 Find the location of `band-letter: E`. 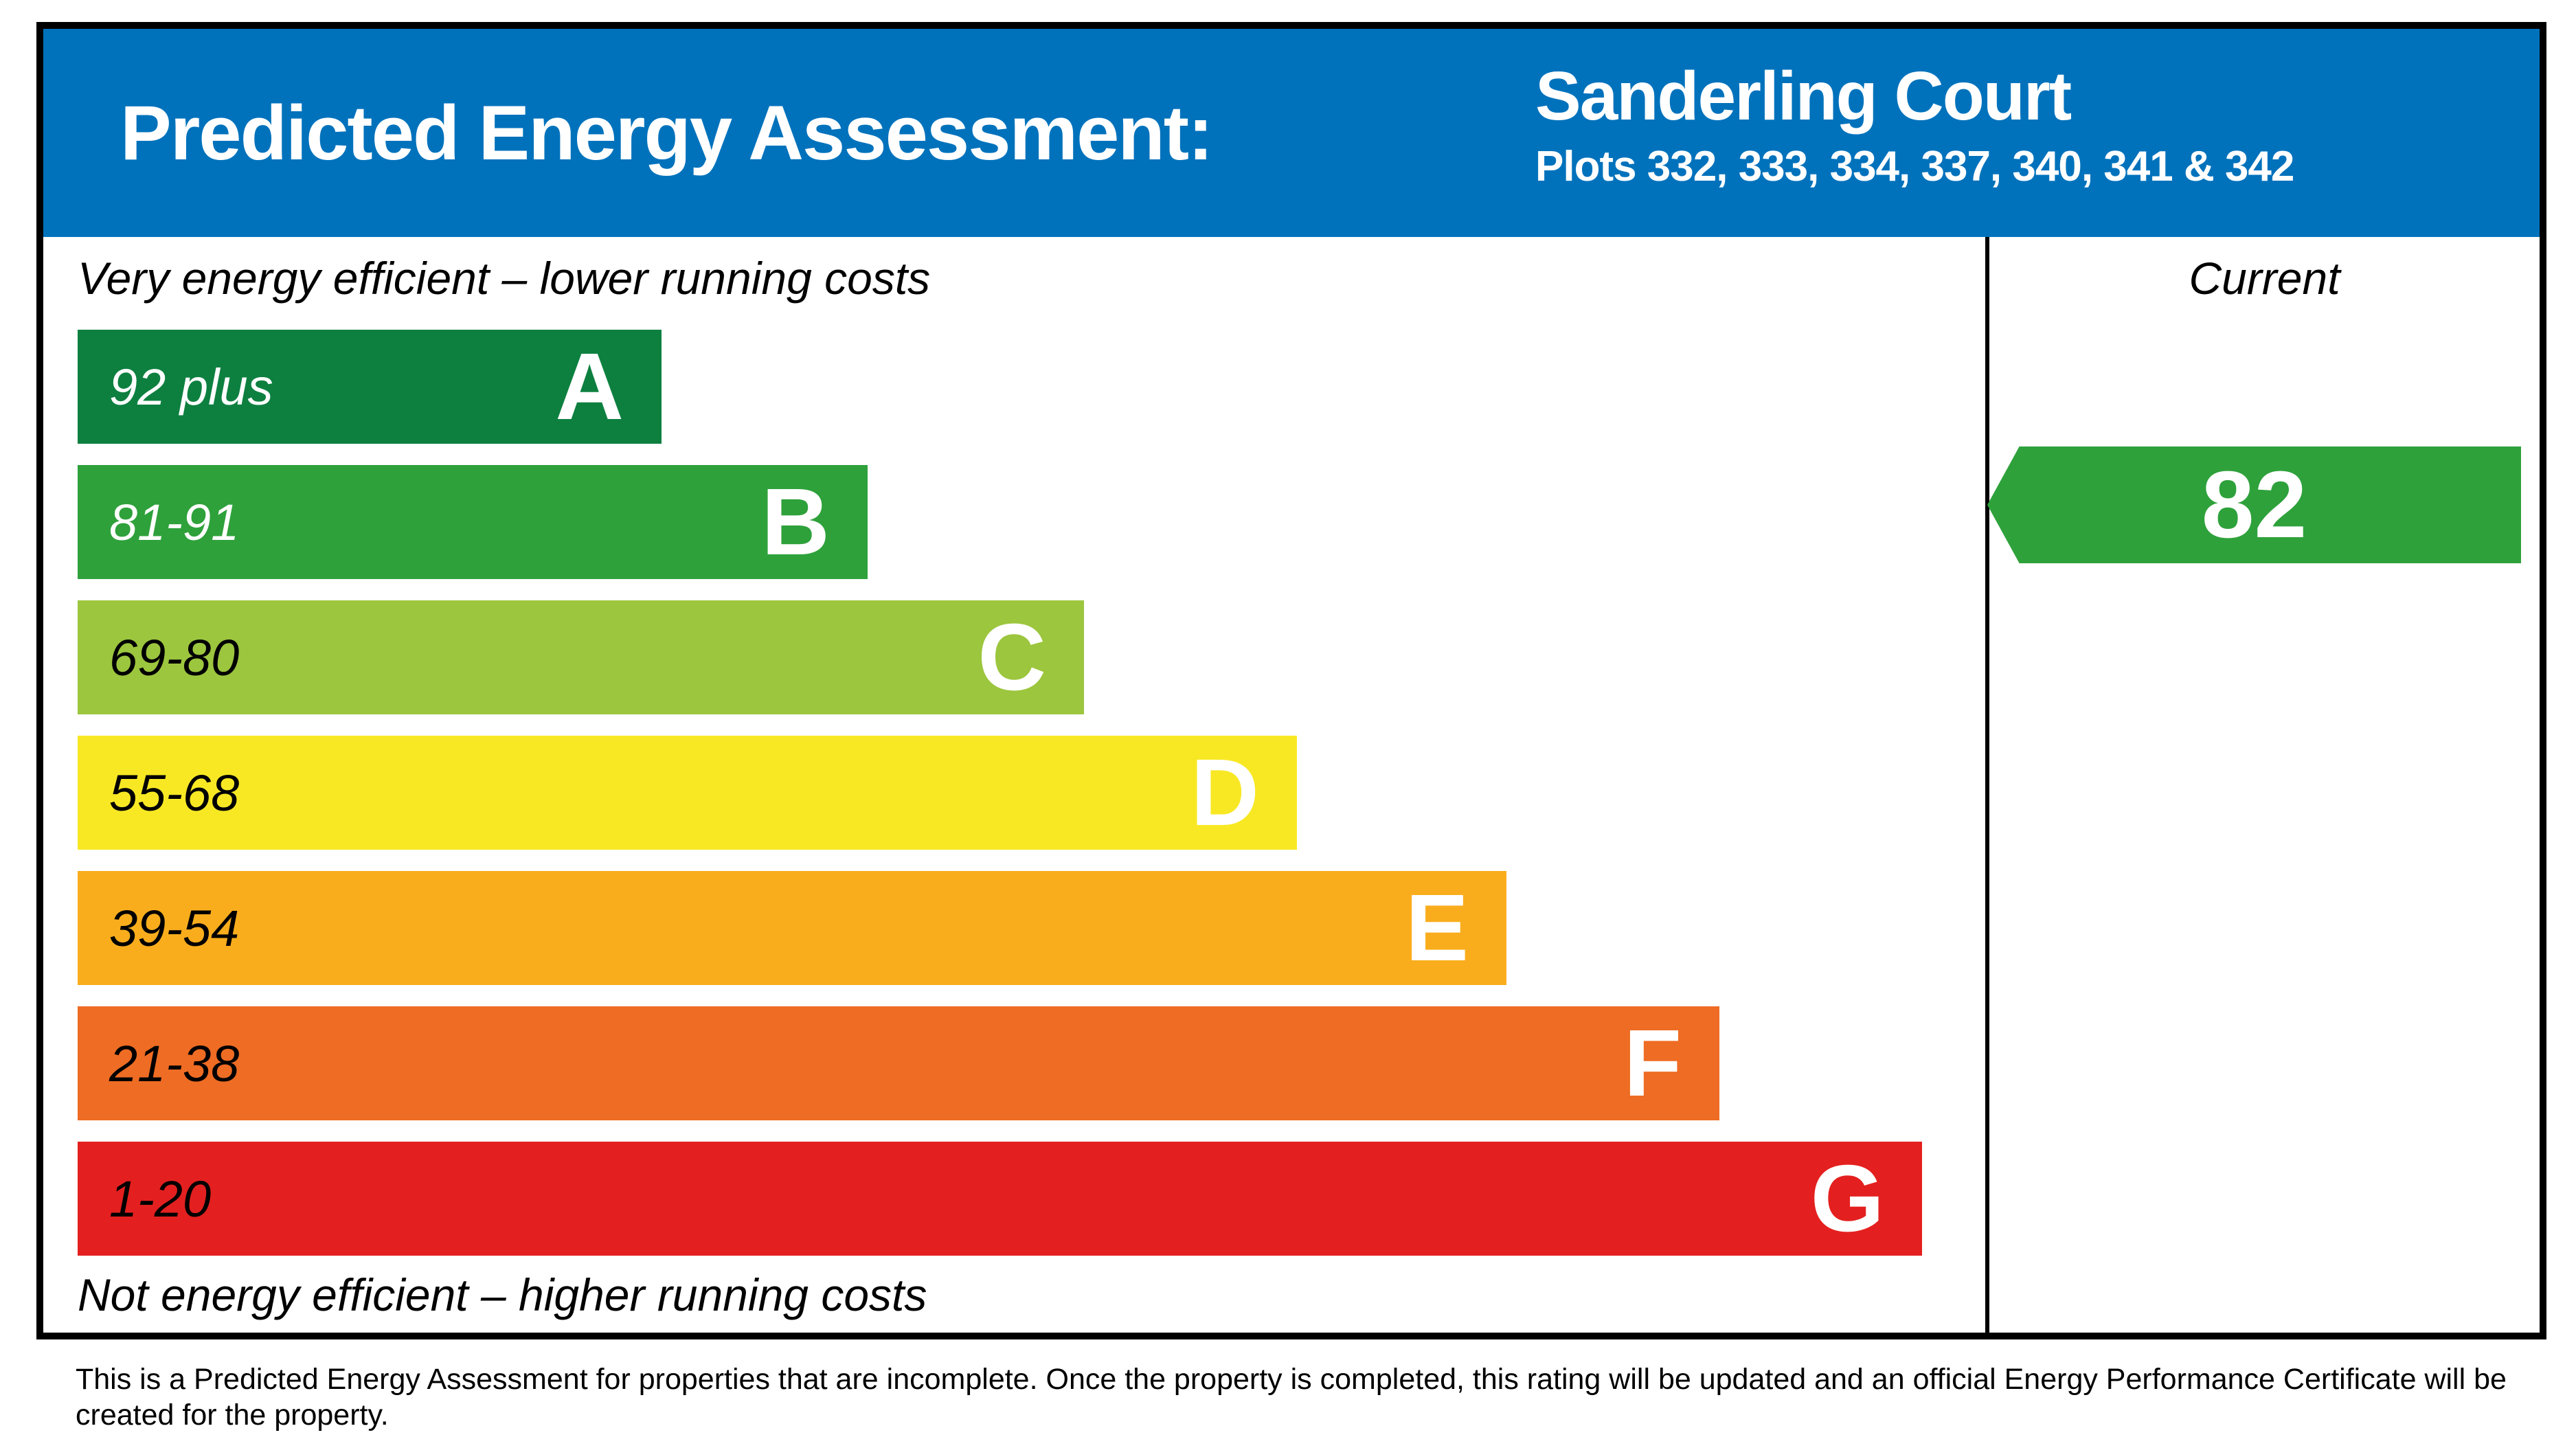

band-letter: E is located at coordinates (1437, 928).